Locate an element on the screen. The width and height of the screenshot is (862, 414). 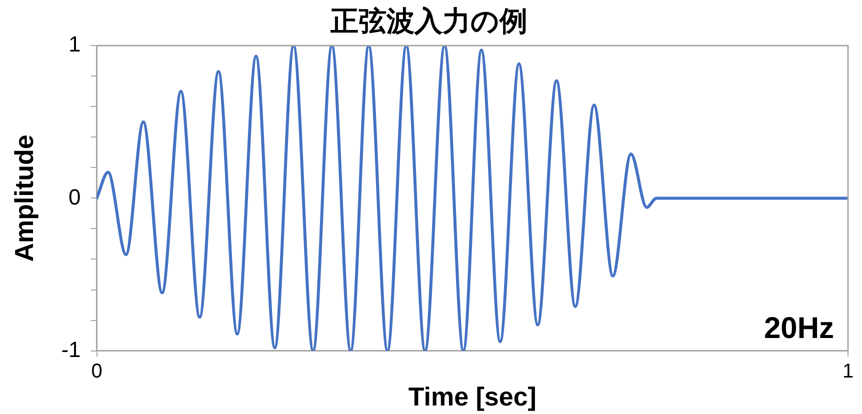
y-tick-label: -1 is located at coordinates (71, 349).